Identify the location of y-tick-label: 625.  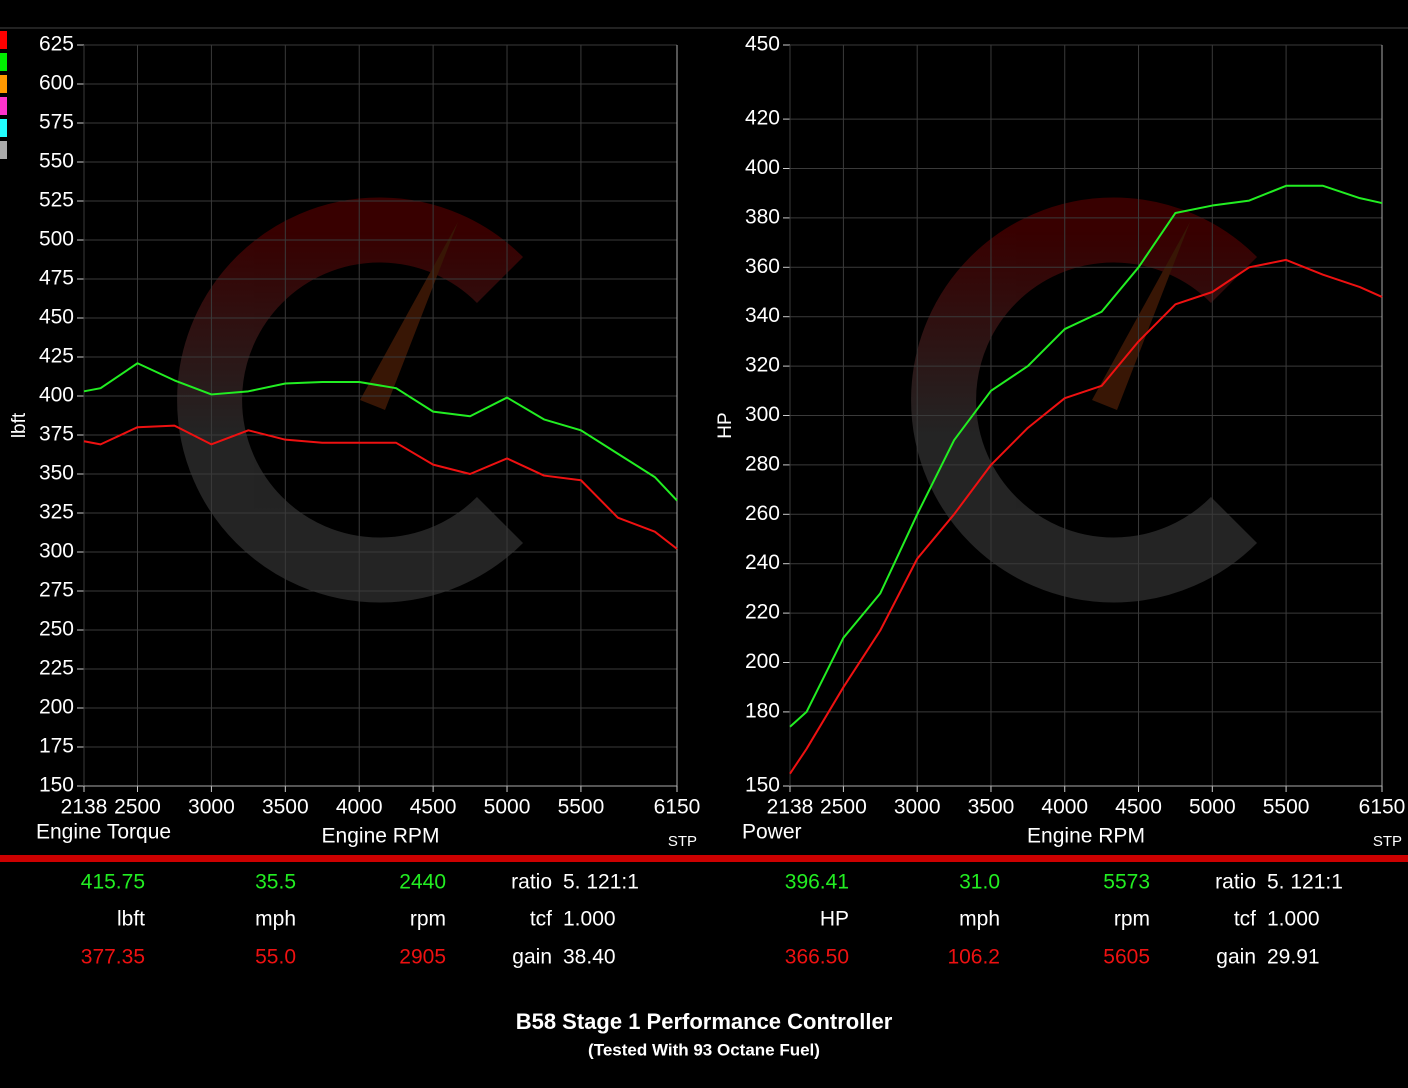
(56, 44).